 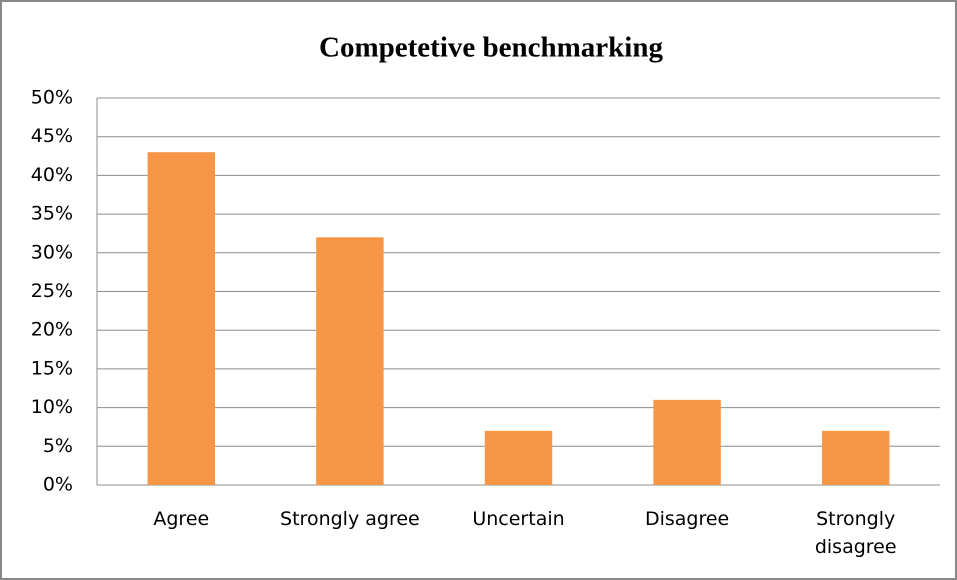 What do you see at coordinates (52, 407) in the screenshot?
I see `y-tick-label: 10%` at bounding box center [52, 407].